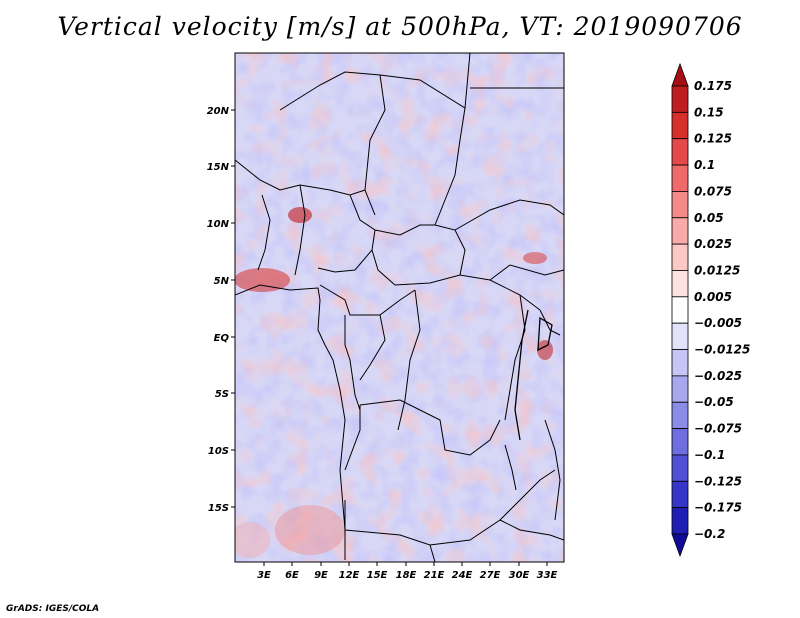 Image resolution: width=800 pixels, height=618 pixels. I want to click on colorbar-level-label: −0.175, so click(718, 508).